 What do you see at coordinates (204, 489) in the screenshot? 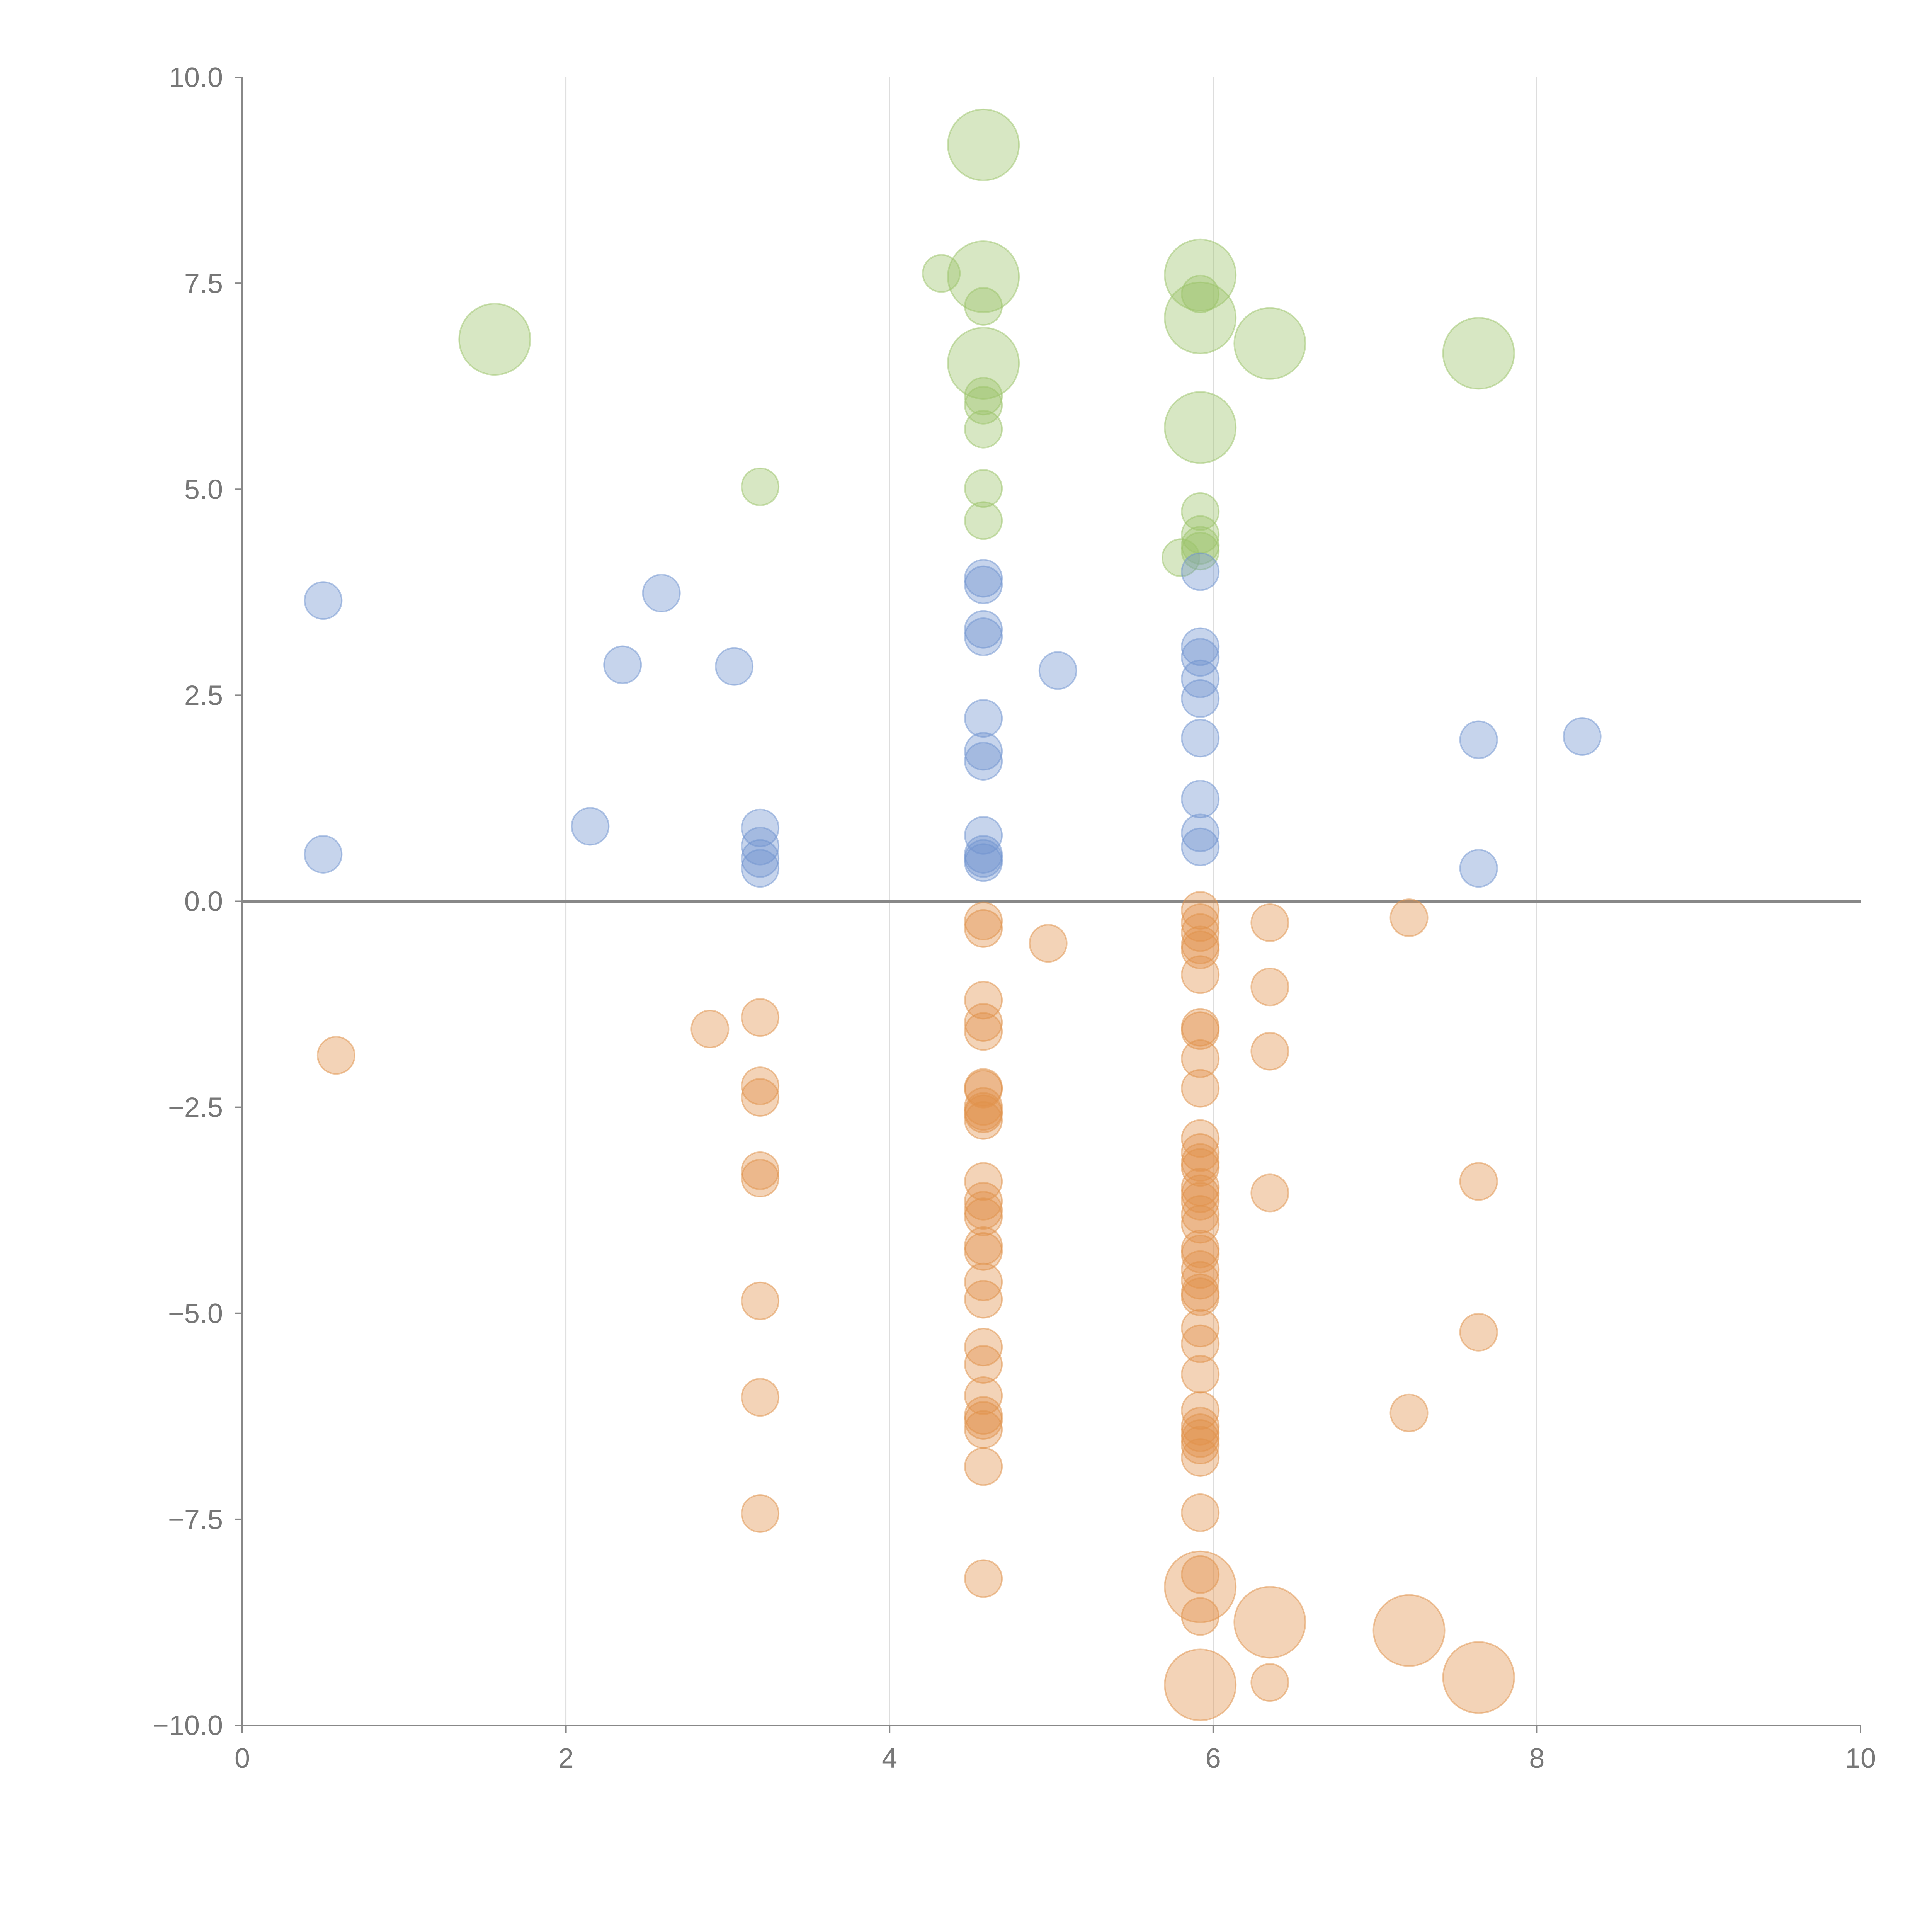
I see `y-tick-label: 5.0` at bounding box center [204, 489].